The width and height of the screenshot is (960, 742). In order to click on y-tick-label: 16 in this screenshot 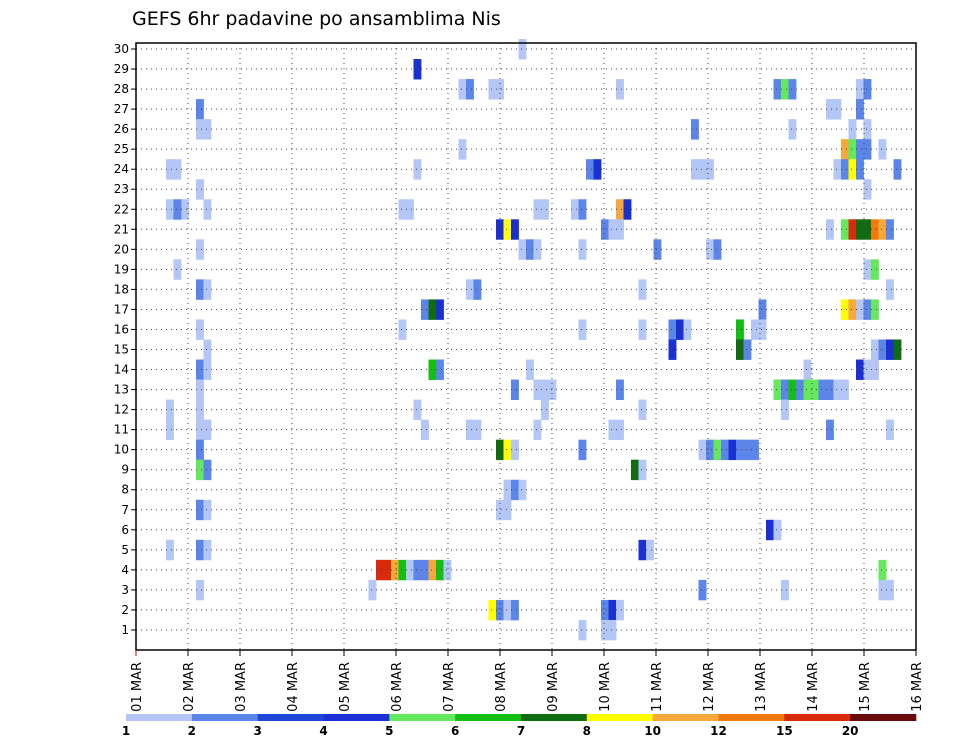, I will do `click(121, 329)`.